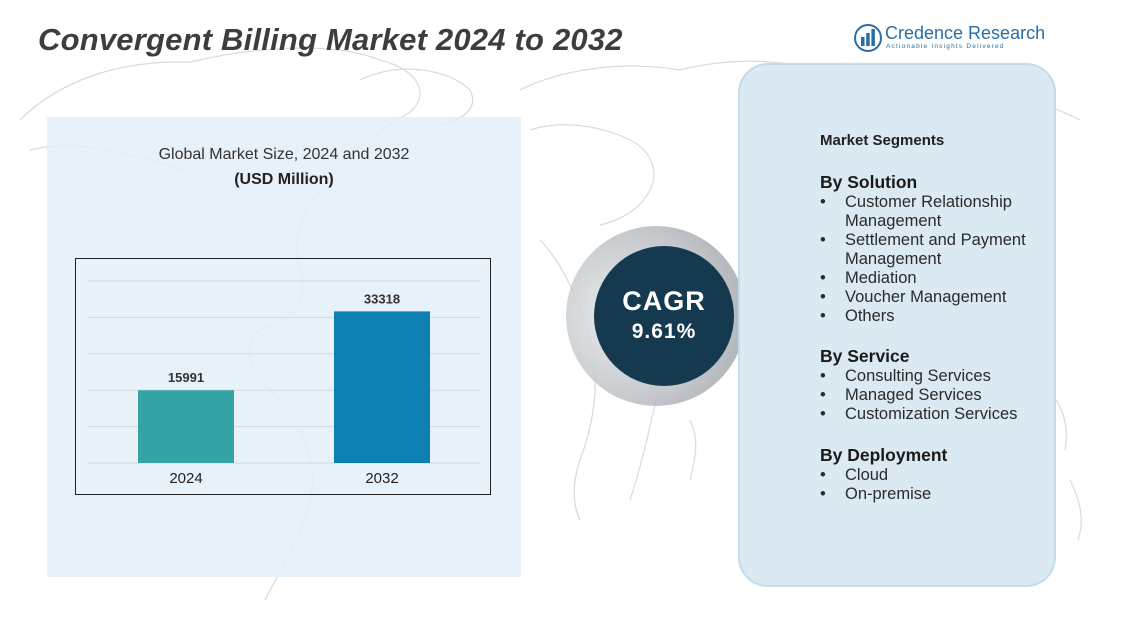 Image resolution: width=1130 pixels, height=622 pixels. I want to click on segment-item-label: Customization Services, so click(931, 414).